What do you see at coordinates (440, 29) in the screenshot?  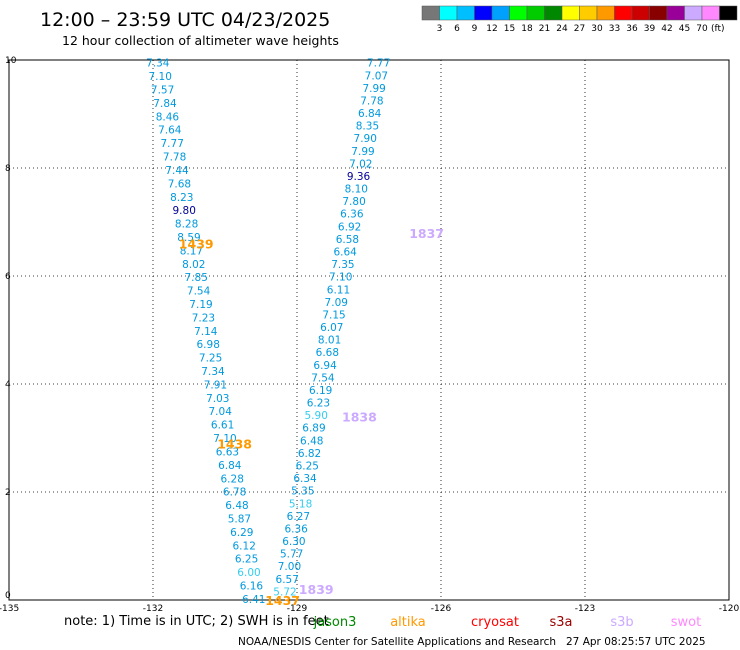 I see `legend-tick-label: 3` at bounding box center [440, 29].